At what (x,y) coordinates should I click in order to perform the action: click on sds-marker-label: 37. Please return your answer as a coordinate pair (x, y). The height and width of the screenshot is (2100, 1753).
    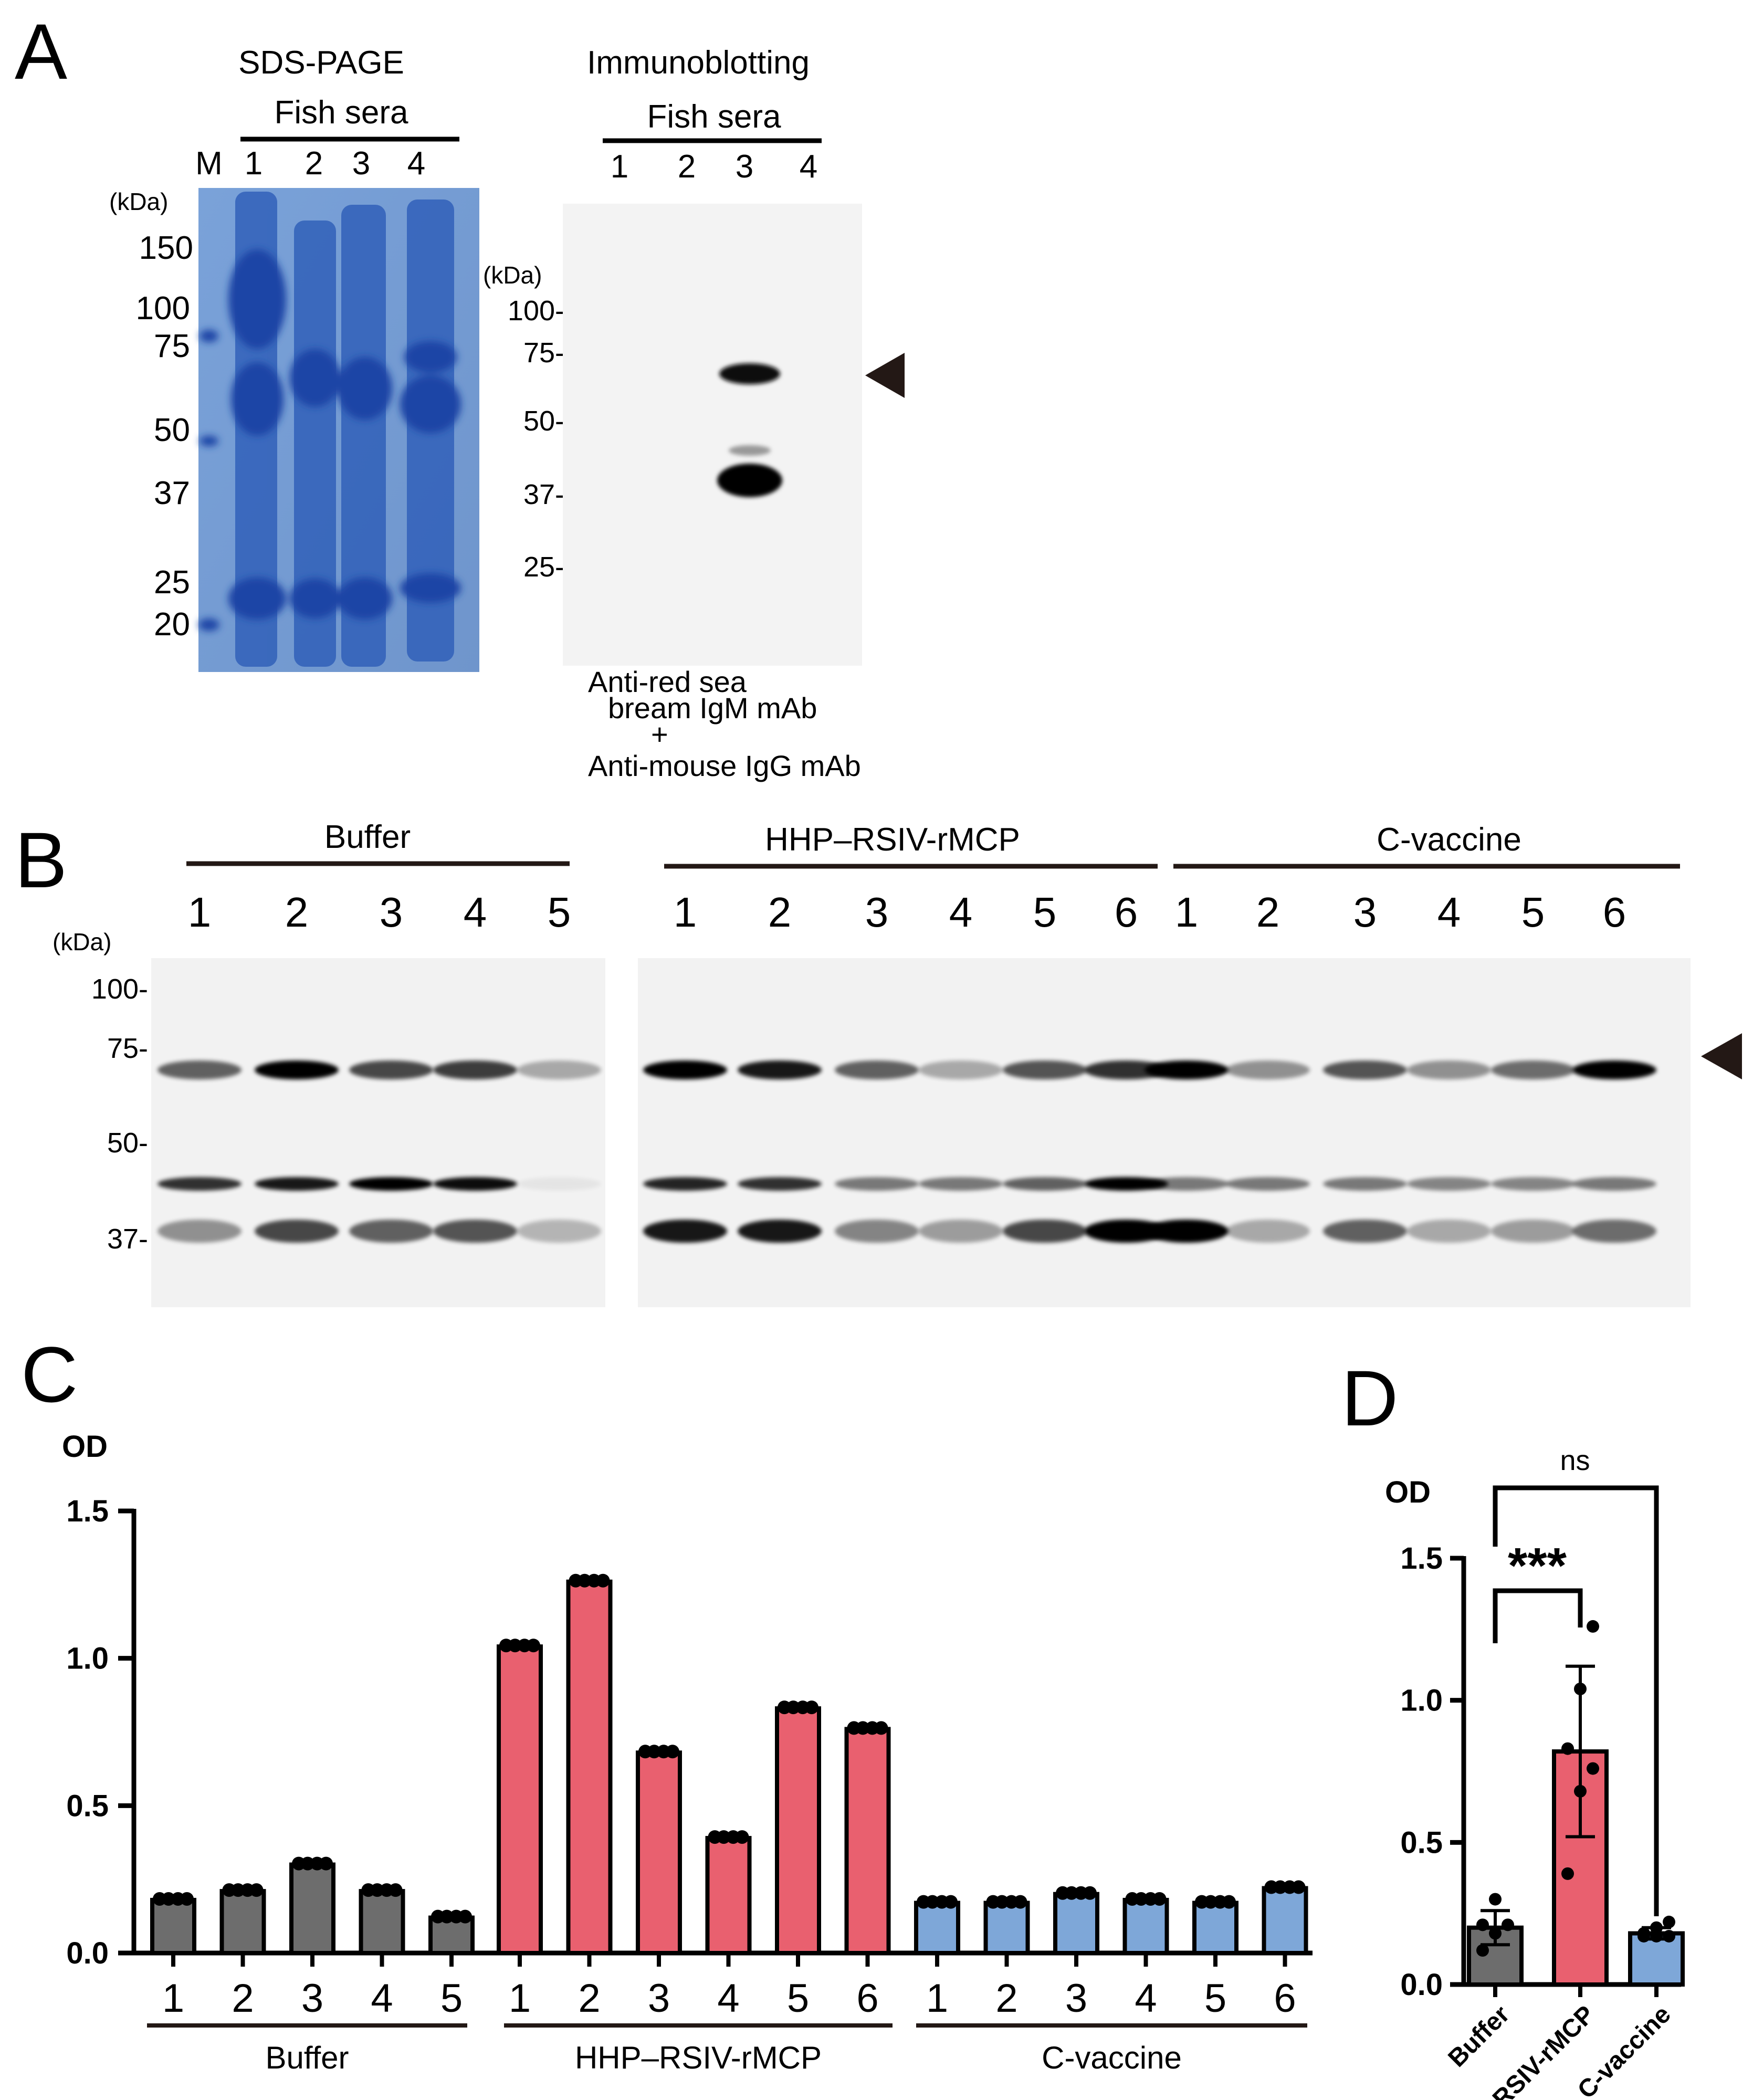
    Looking at the image, I should click on (172, 493).